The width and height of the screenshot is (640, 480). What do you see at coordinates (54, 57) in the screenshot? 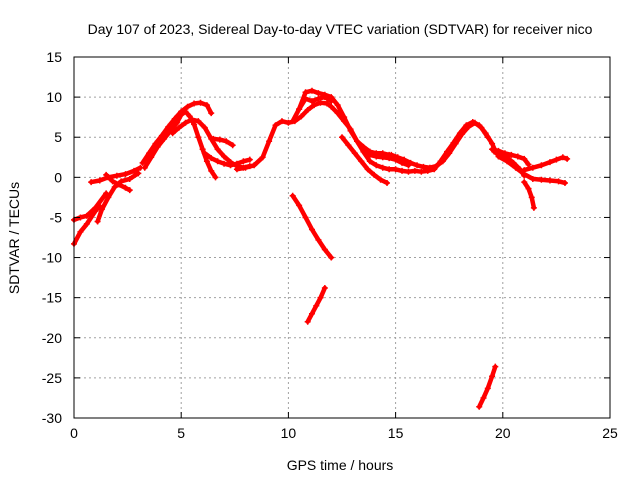
I see `y-tick-label: 15` at bounding box center [54, 57].